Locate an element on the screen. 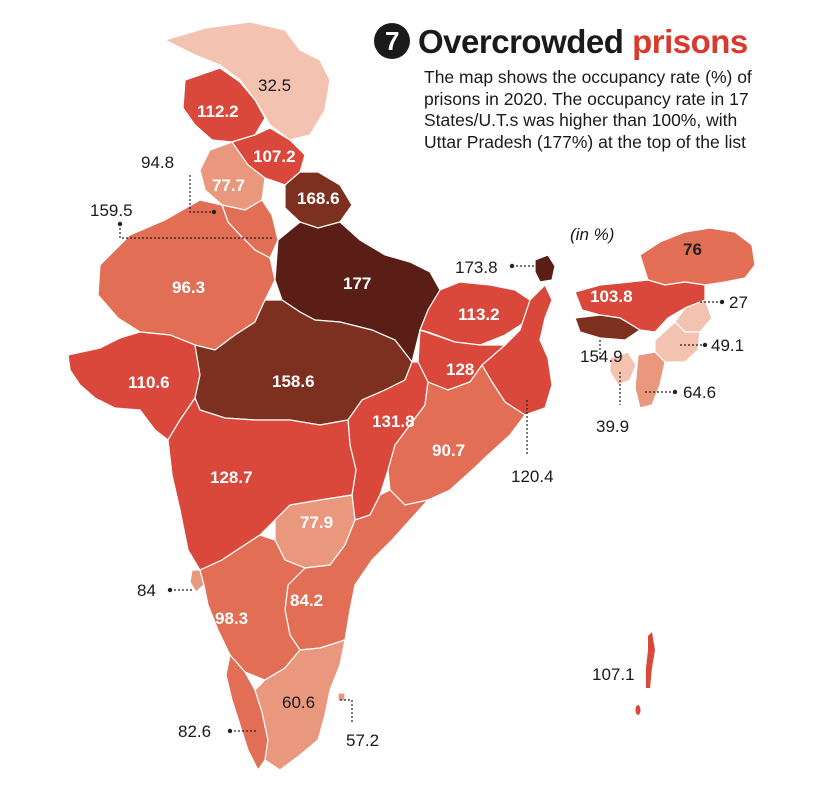 The width and height of the screenshot is (813, 800). leader-dot-chandigarh is located at coordinates (214, 212).